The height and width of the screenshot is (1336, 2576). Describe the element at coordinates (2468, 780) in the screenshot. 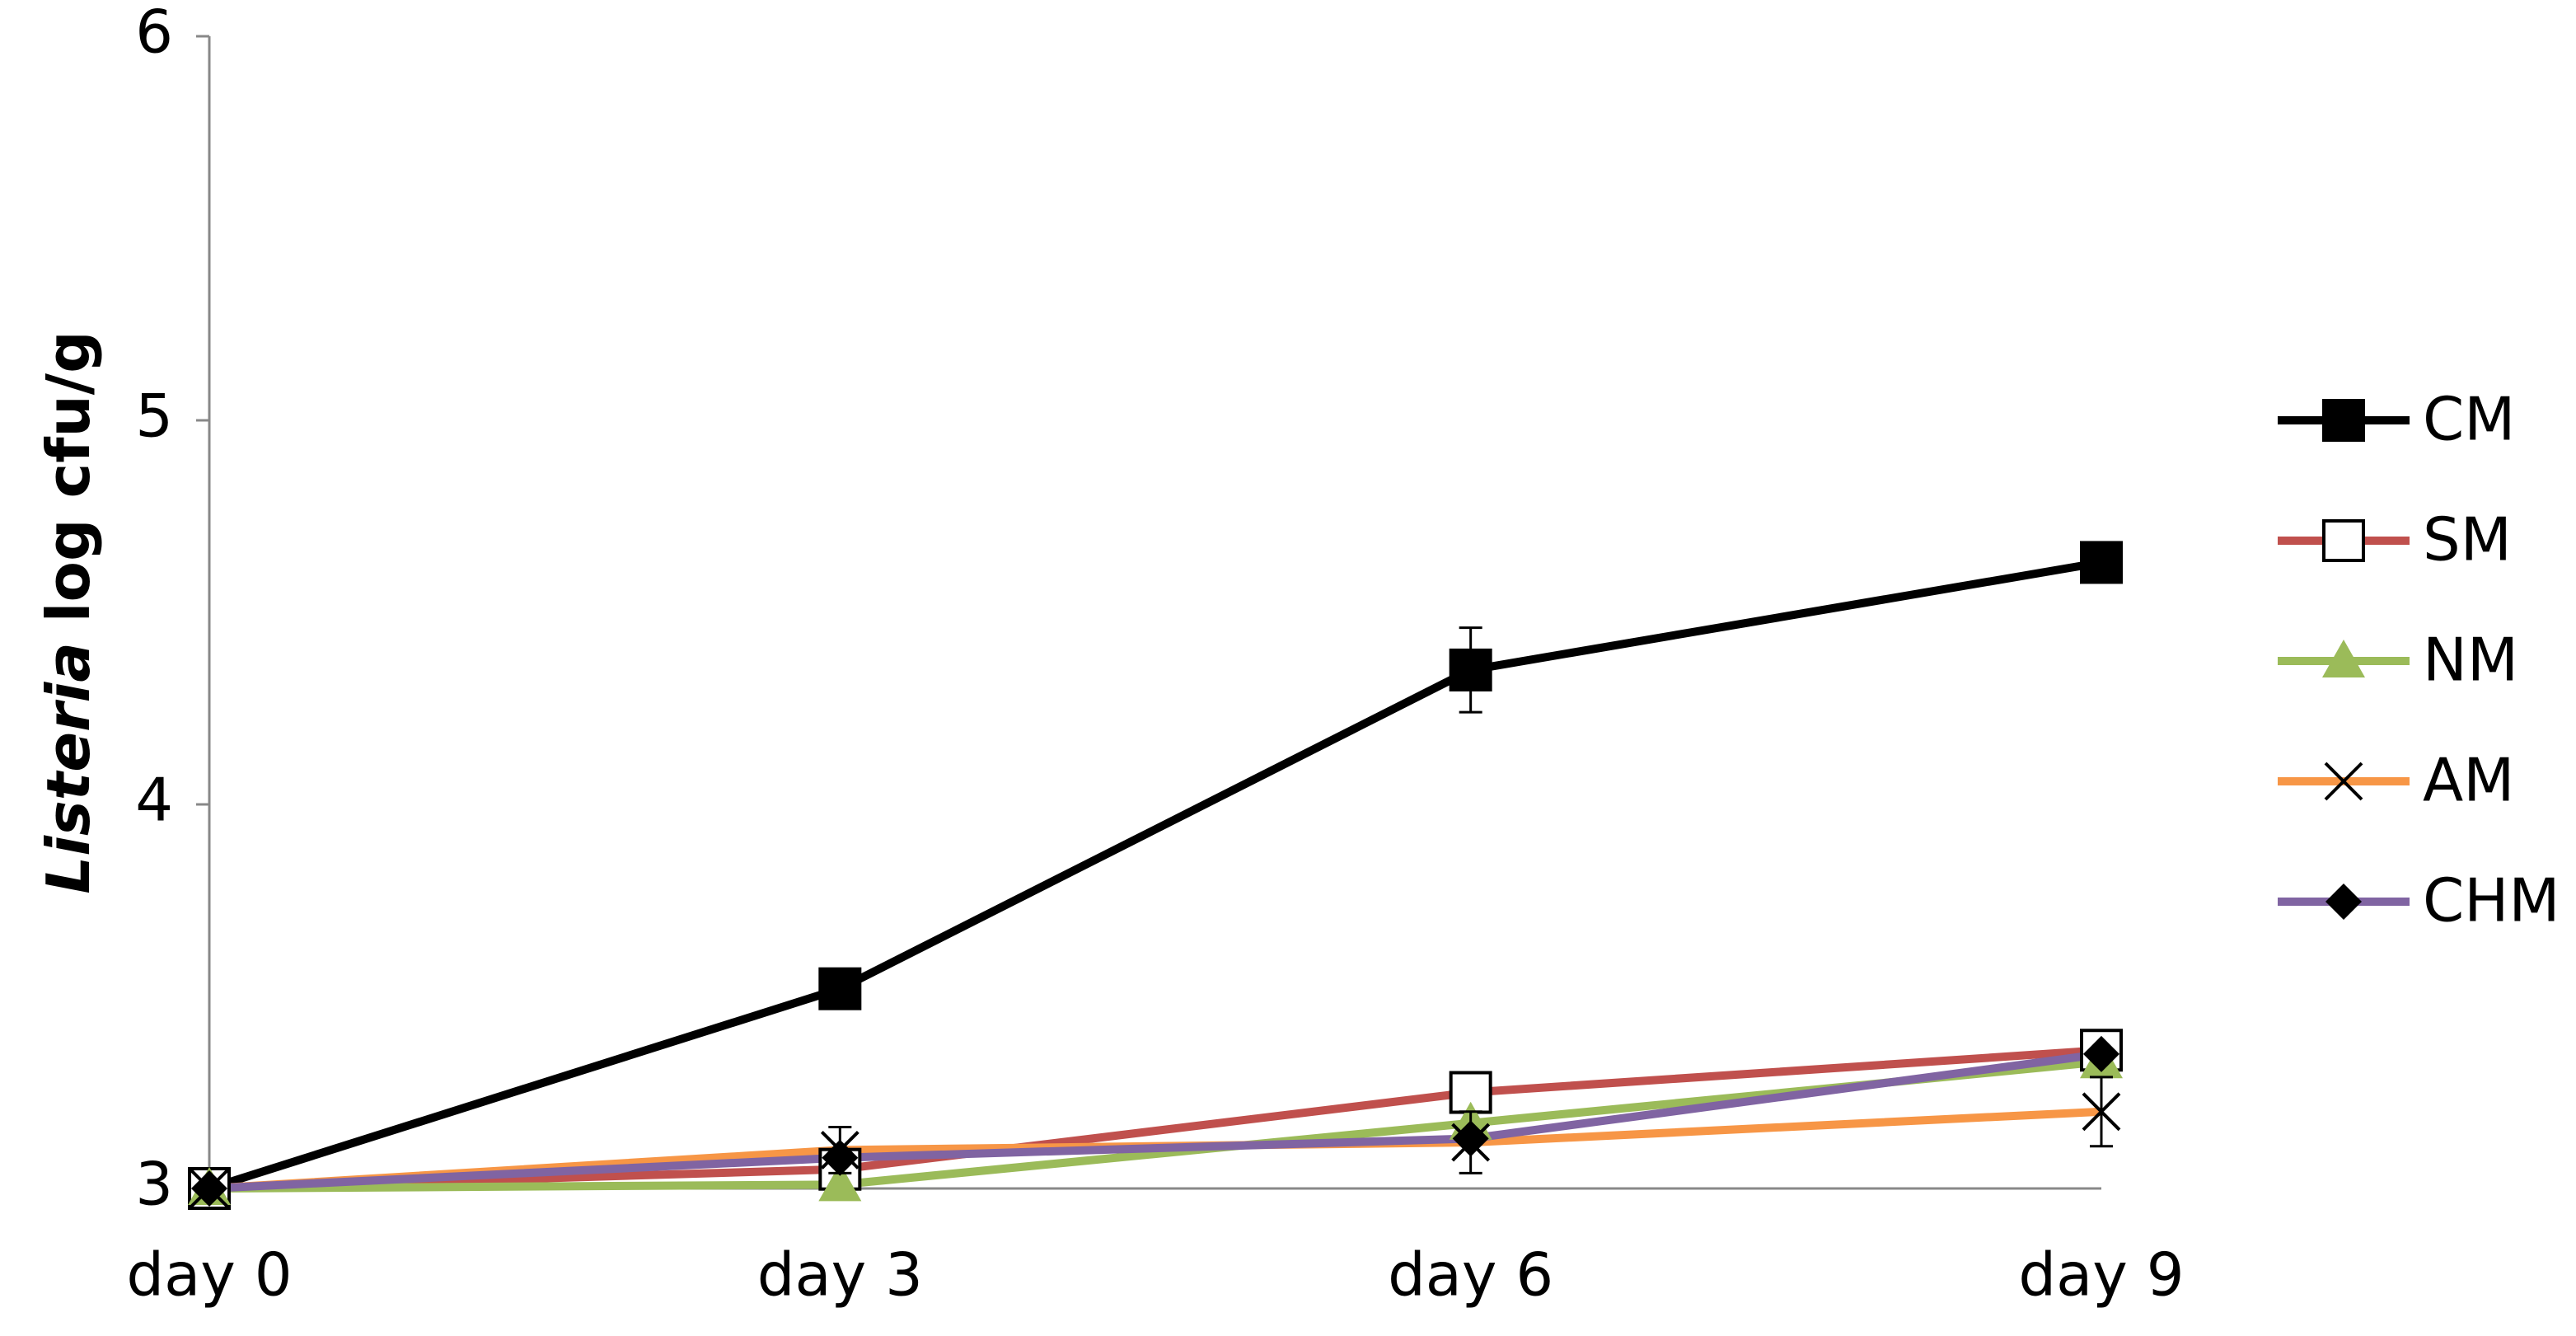

I see `legend-label: AM` at that location.